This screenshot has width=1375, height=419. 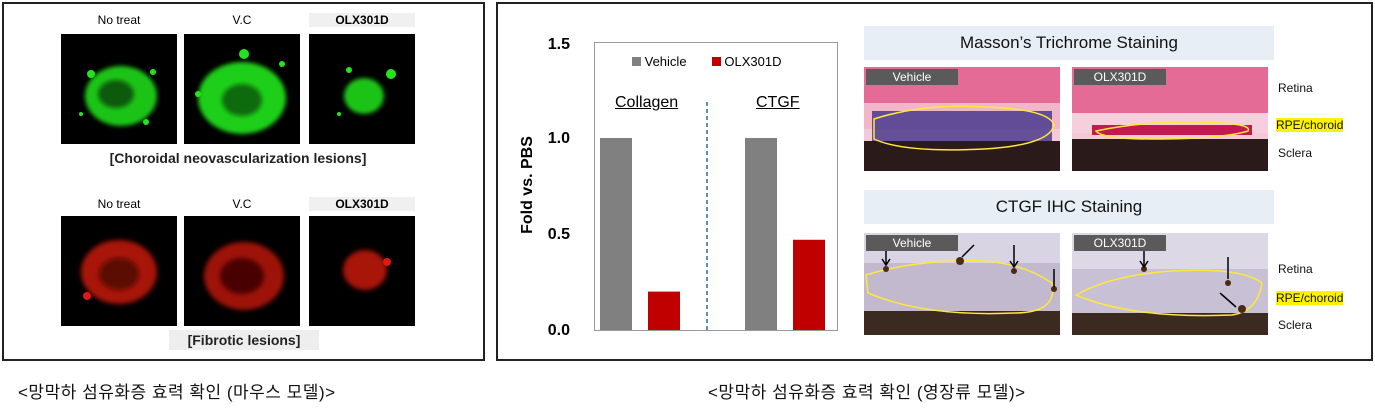 I want to click on legend-label-vehicle: Vehicle, so click(x=665, y=61).